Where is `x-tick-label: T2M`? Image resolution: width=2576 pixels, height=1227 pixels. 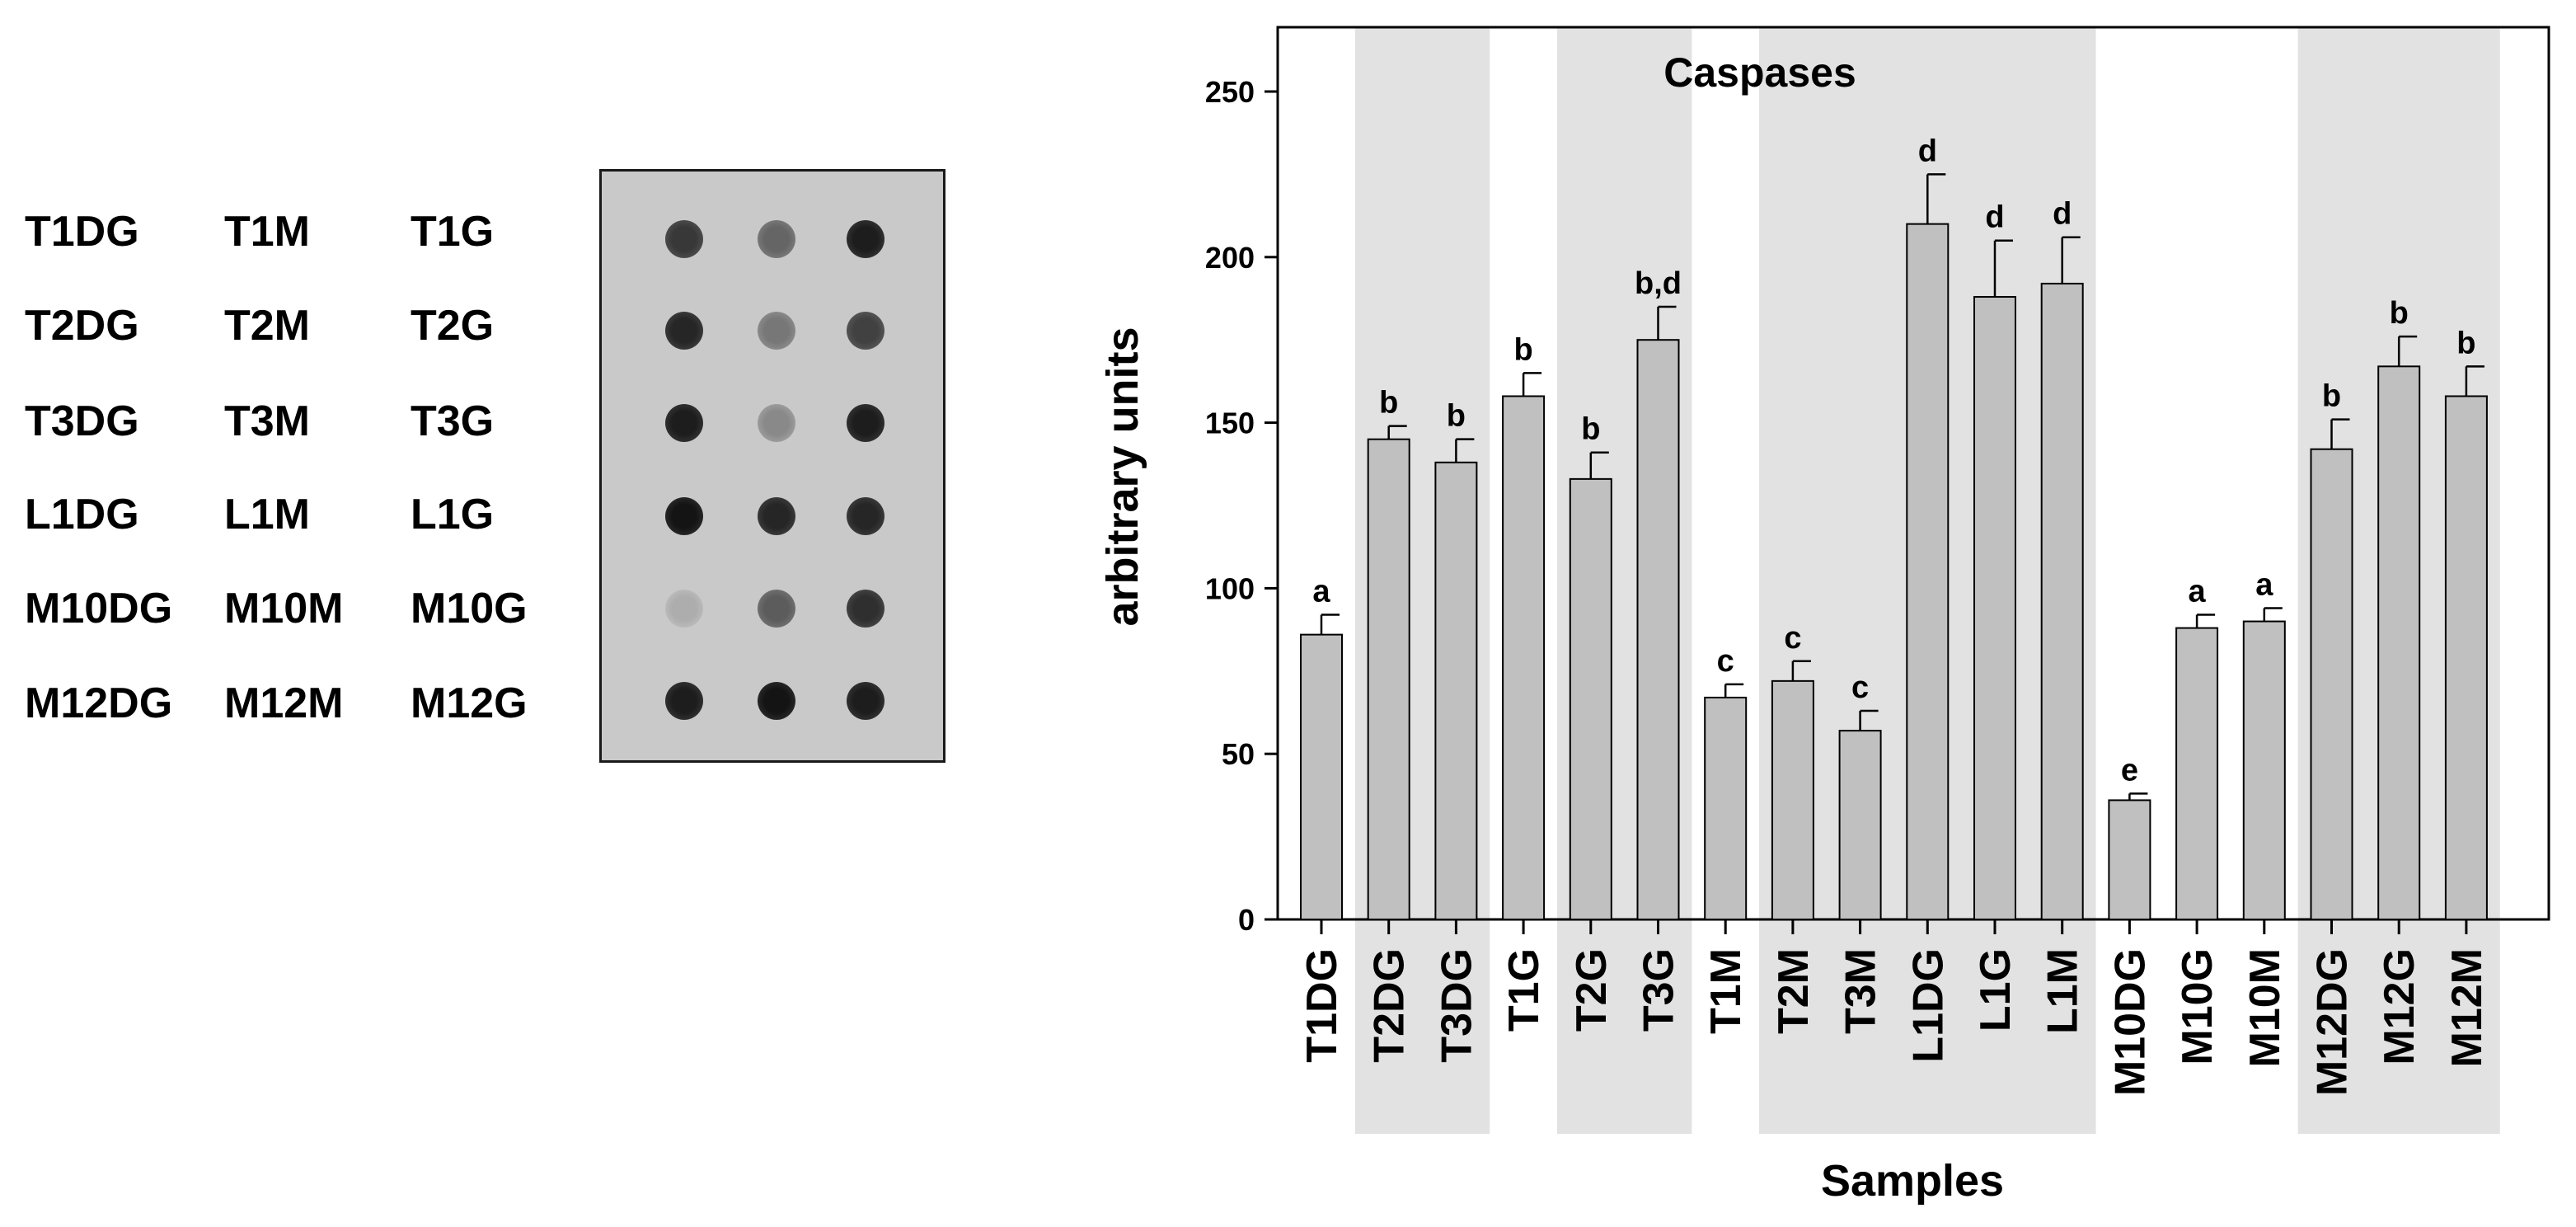
x-tick-label: T2M is located at coordinates (1794, 991).